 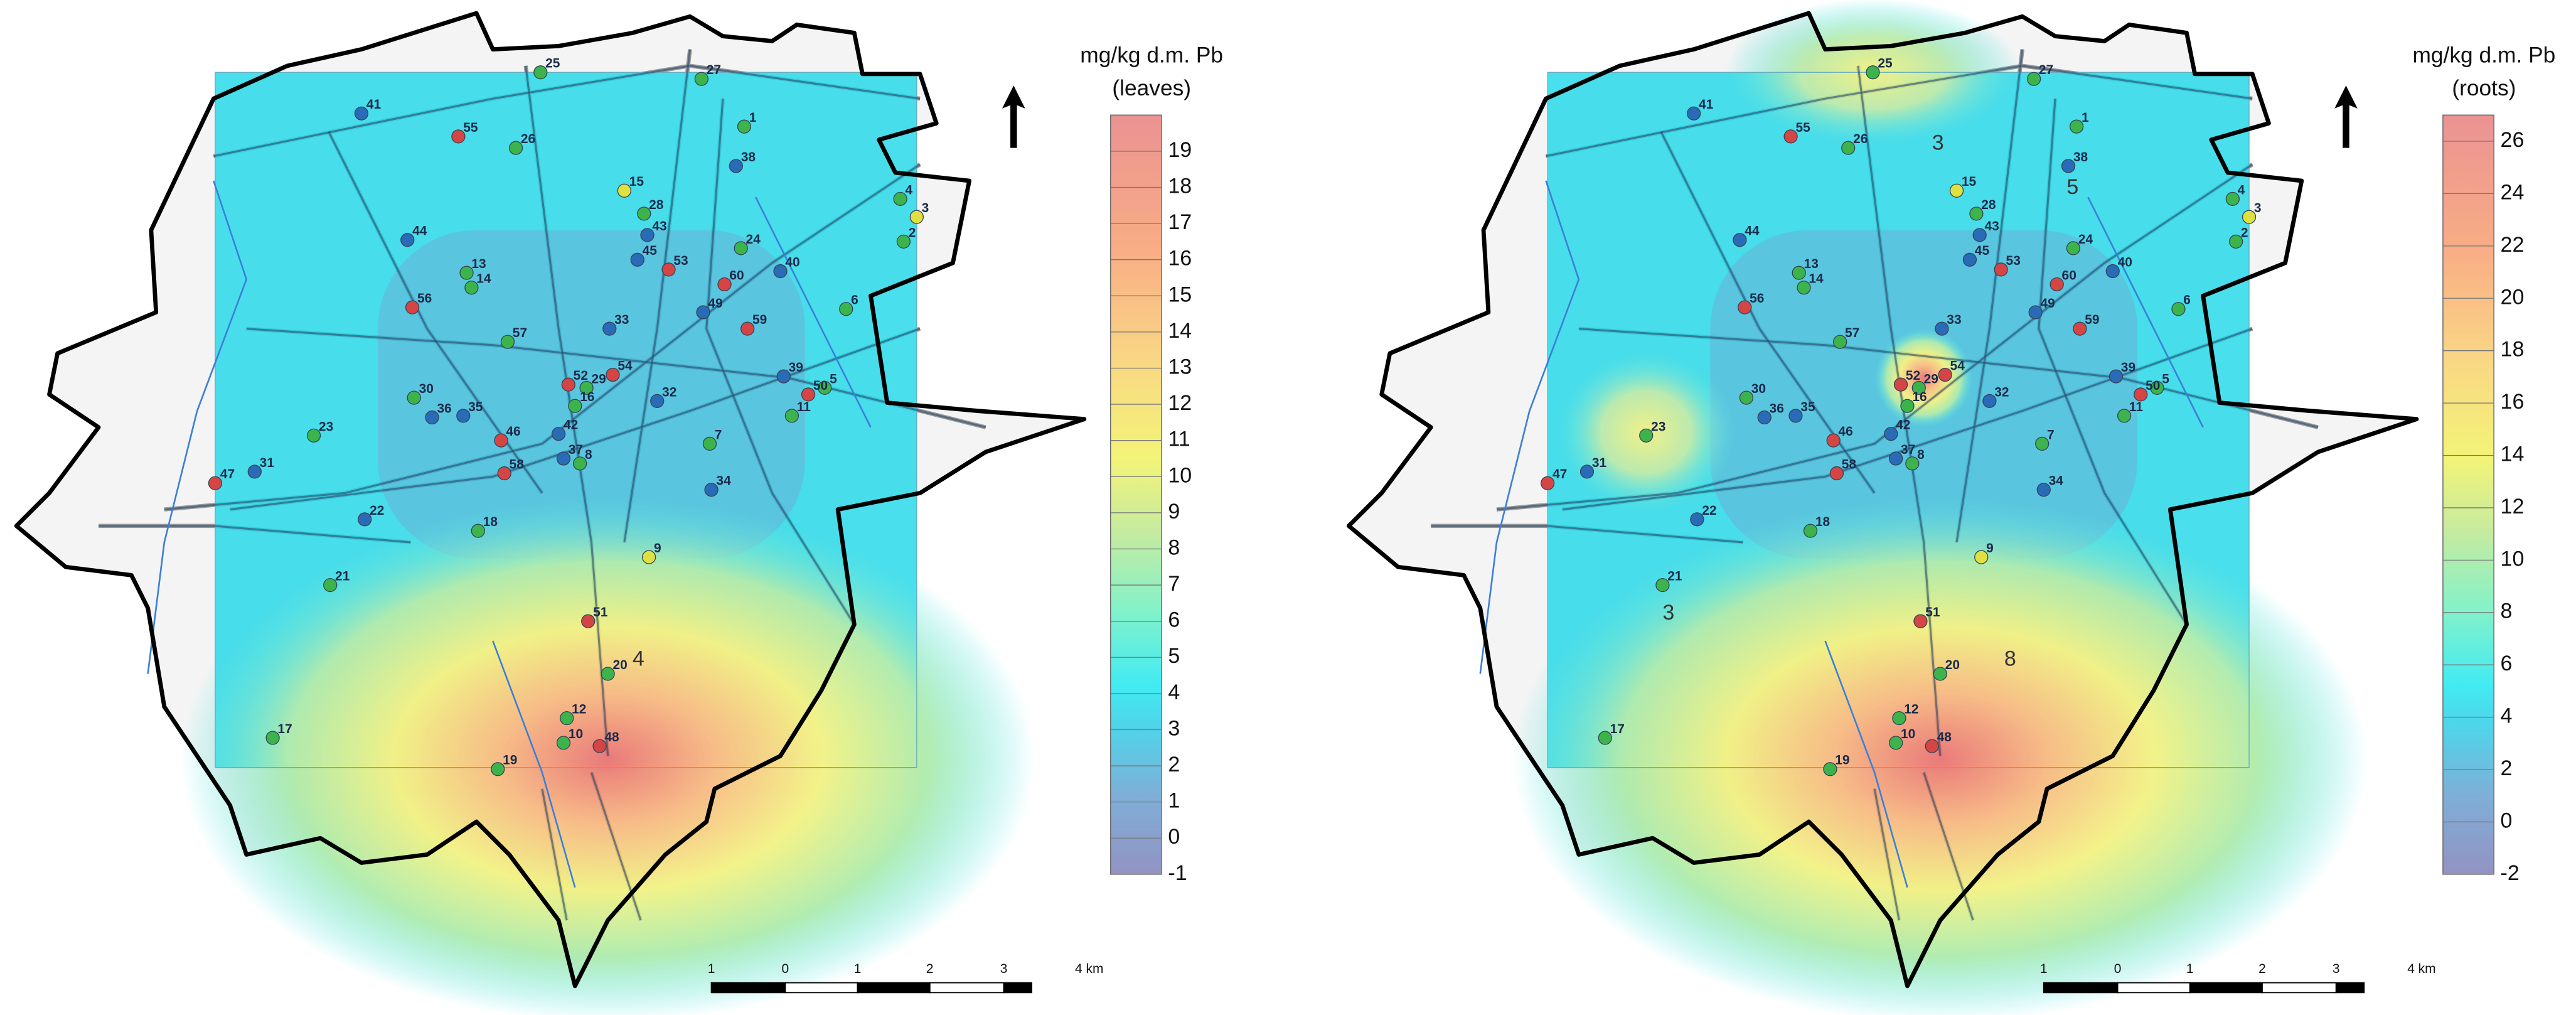 I want to click on north-arrow, so click(x=2346, y=116).